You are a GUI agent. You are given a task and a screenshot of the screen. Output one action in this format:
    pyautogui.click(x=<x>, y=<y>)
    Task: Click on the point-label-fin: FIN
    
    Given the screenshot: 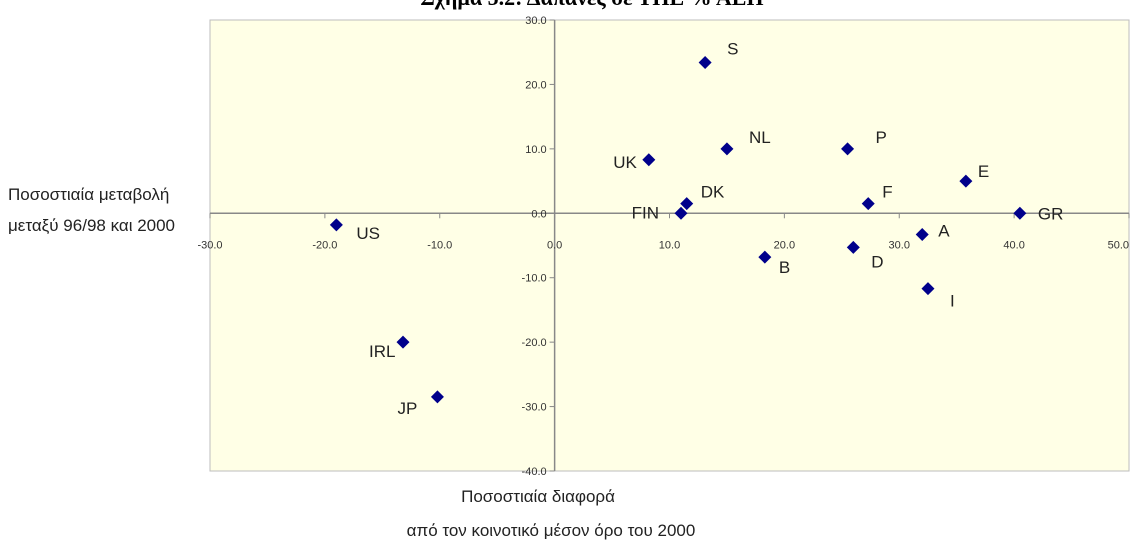 What is the action you would take?
    pyautogui.click(x=645, y=212)
    